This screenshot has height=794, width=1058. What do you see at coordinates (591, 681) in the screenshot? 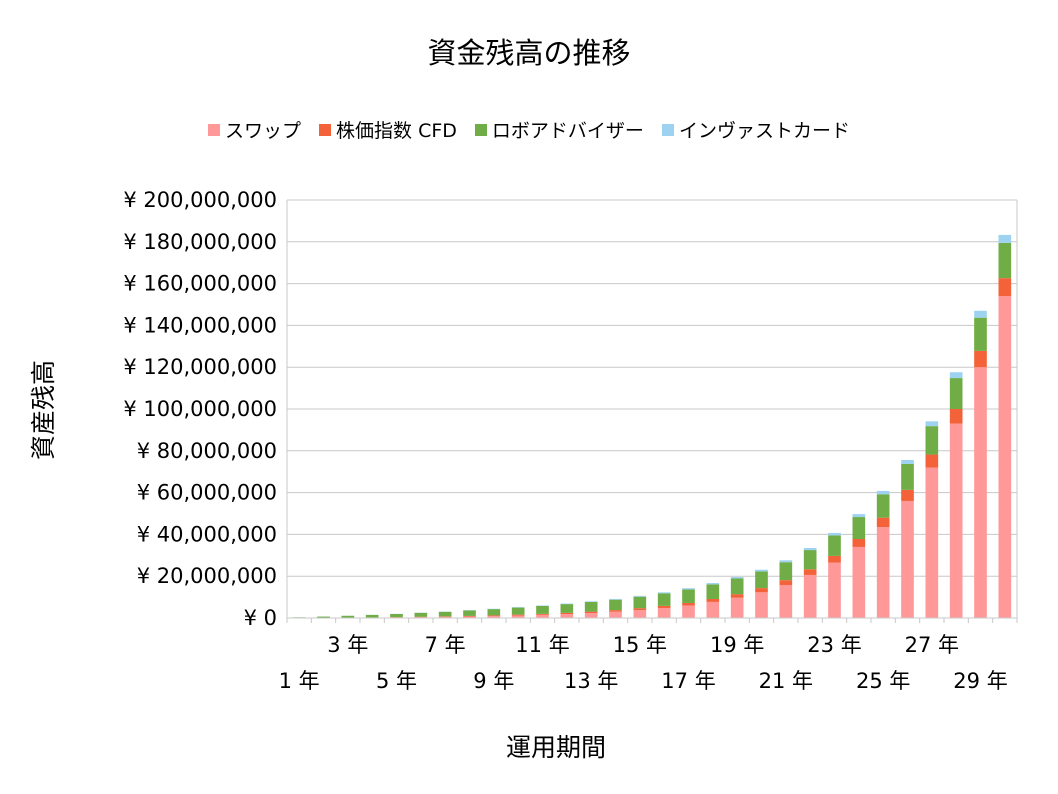
I see `x-tick-label: 13 年` at bounding box center [591, 681].